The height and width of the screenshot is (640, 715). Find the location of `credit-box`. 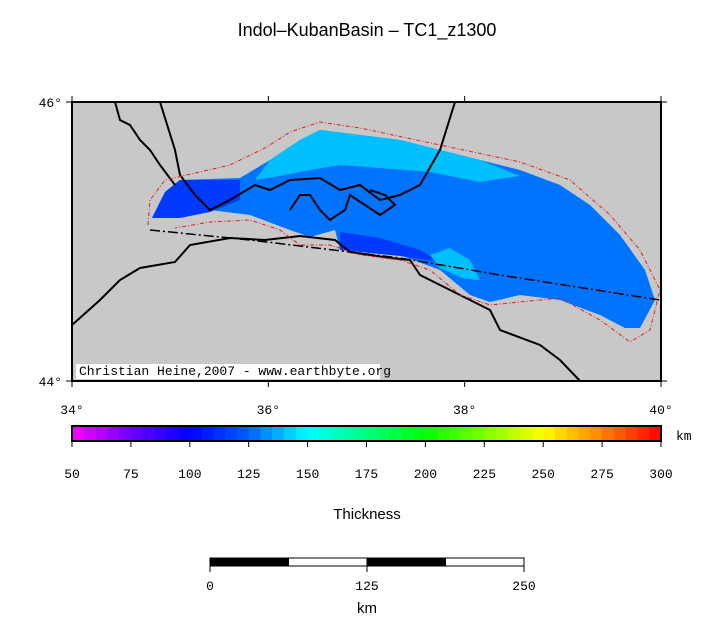

credit-box is located at coordinates (228, 371).